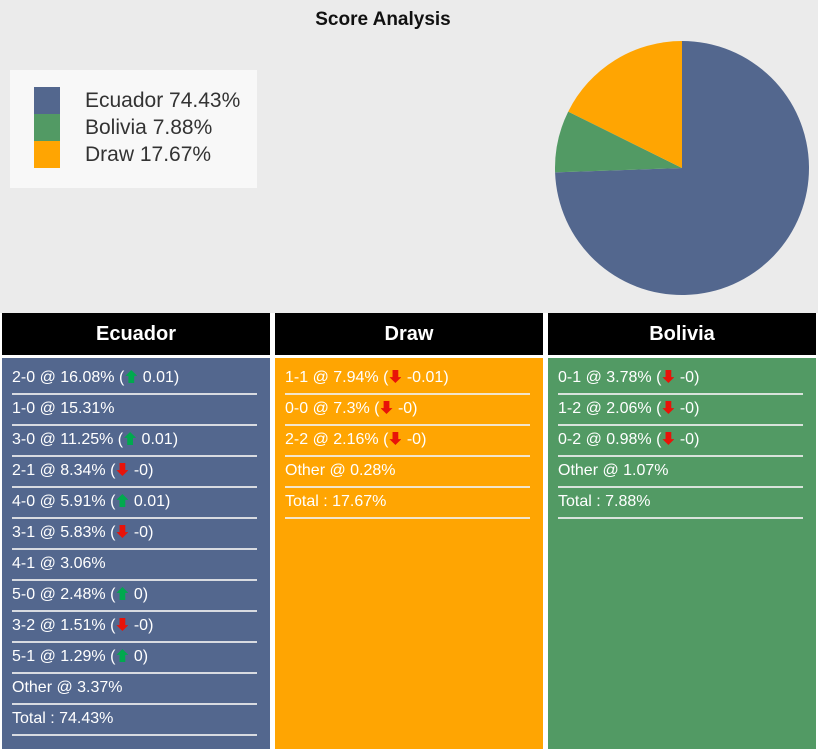  Describe the element at coordinates (604, 501) in the screenshot. I see `score-row-text: Total : 7.88%` at that location.